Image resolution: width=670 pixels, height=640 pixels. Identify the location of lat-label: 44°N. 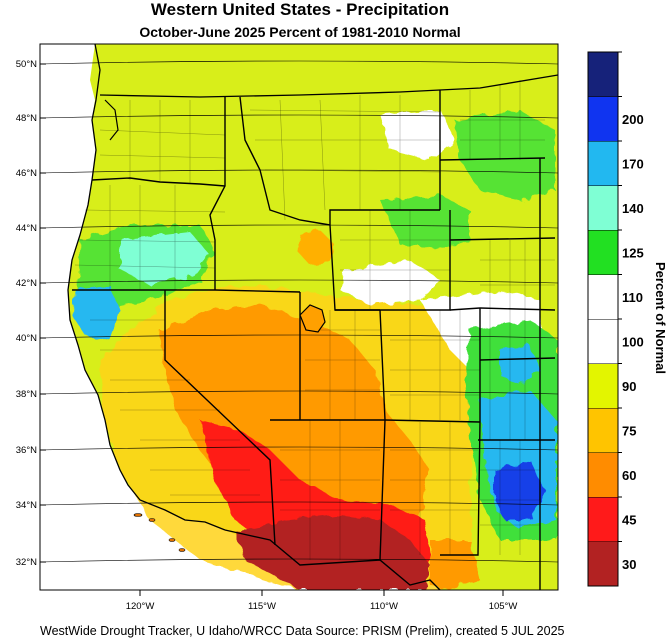
(26, 228).